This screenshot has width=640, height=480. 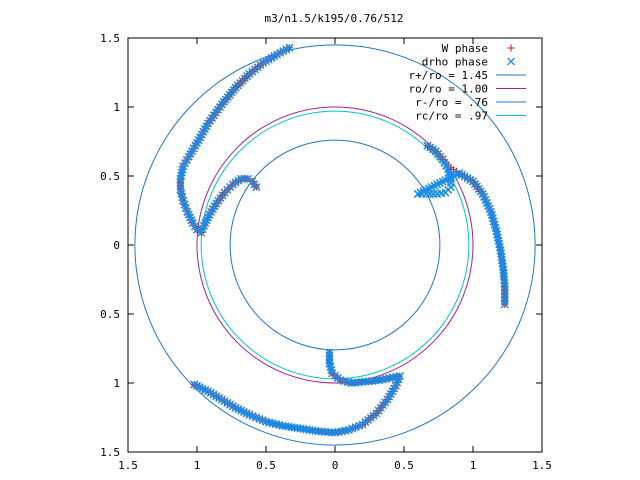 What do you see at coordinates (465, 48) in the screenshot?
I see `legend-label-series-0: W phase` at bounding box center [465, 48].